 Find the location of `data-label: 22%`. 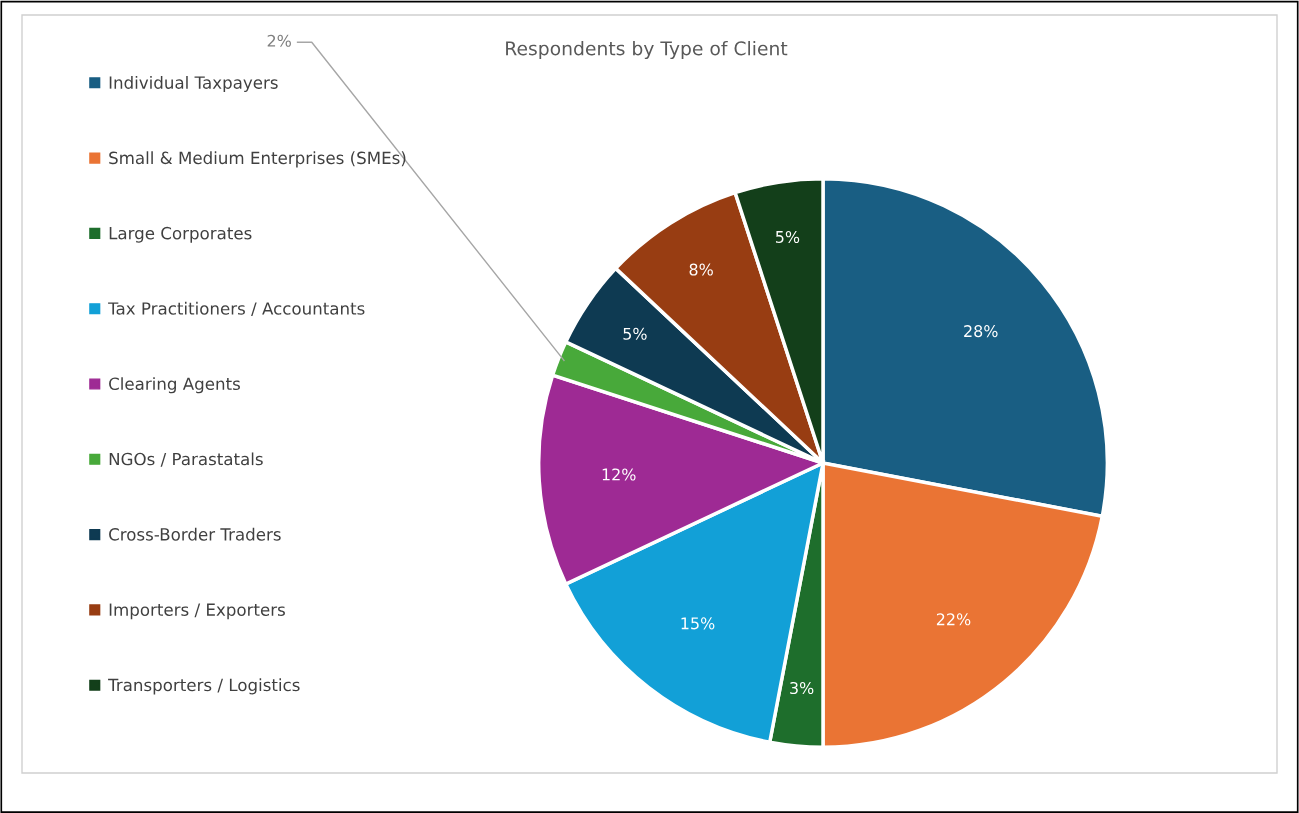

data-label: 22% is located at coordinates (953, 619).